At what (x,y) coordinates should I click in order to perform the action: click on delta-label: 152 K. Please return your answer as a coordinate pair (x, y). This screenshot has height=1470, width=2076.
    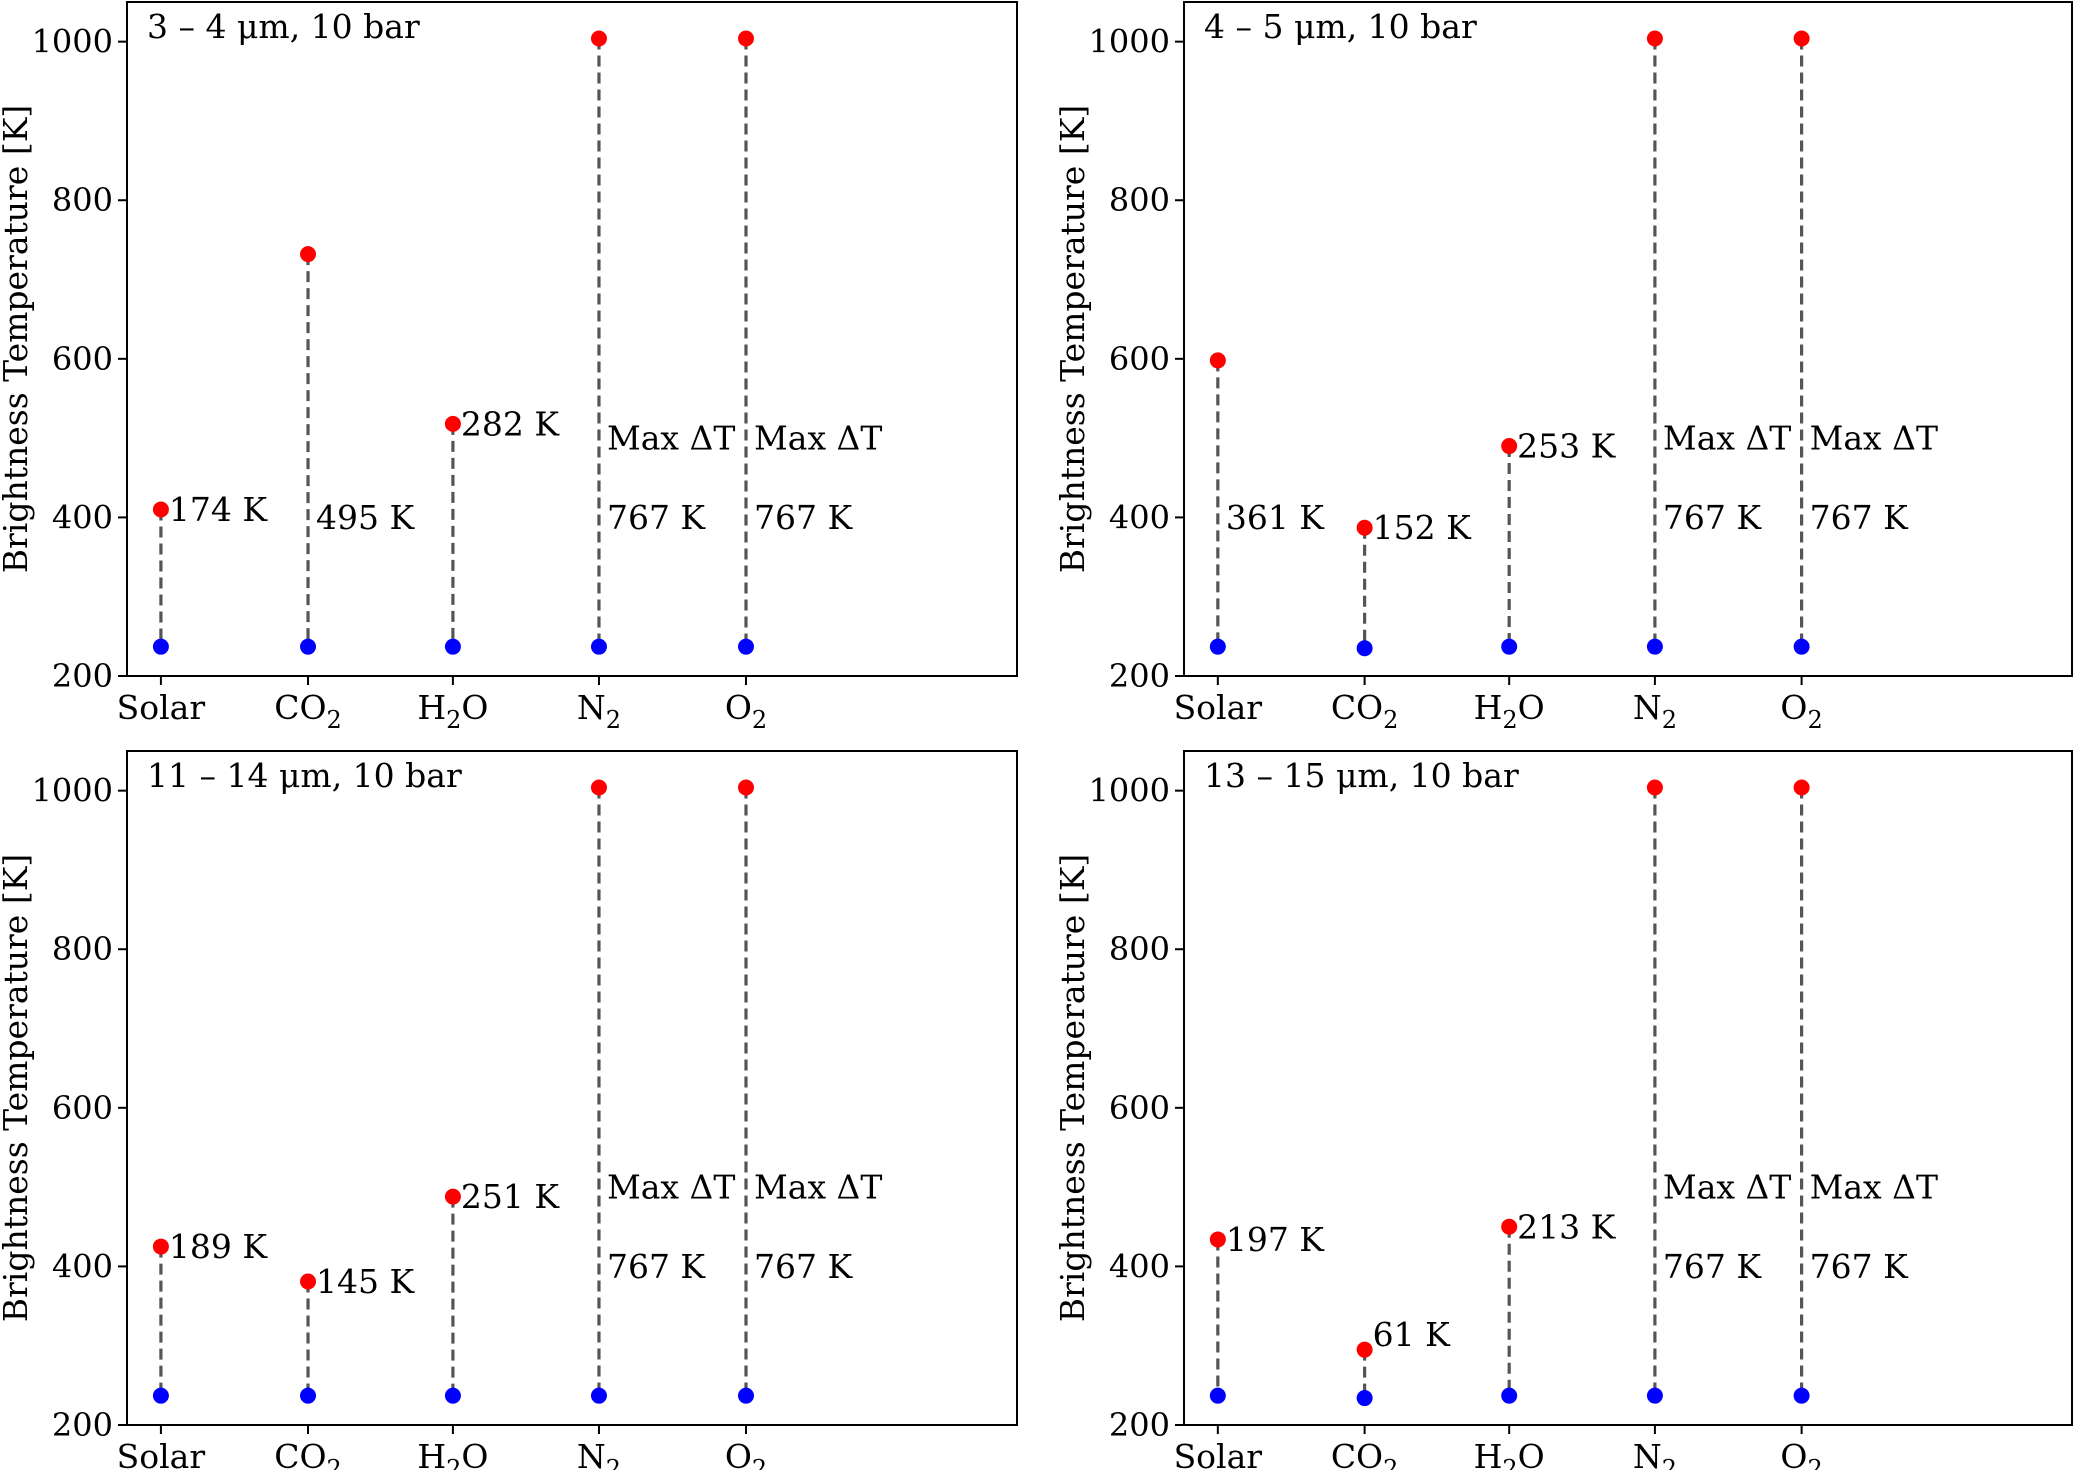
    Looking at the image, I should click on (1422, 527).